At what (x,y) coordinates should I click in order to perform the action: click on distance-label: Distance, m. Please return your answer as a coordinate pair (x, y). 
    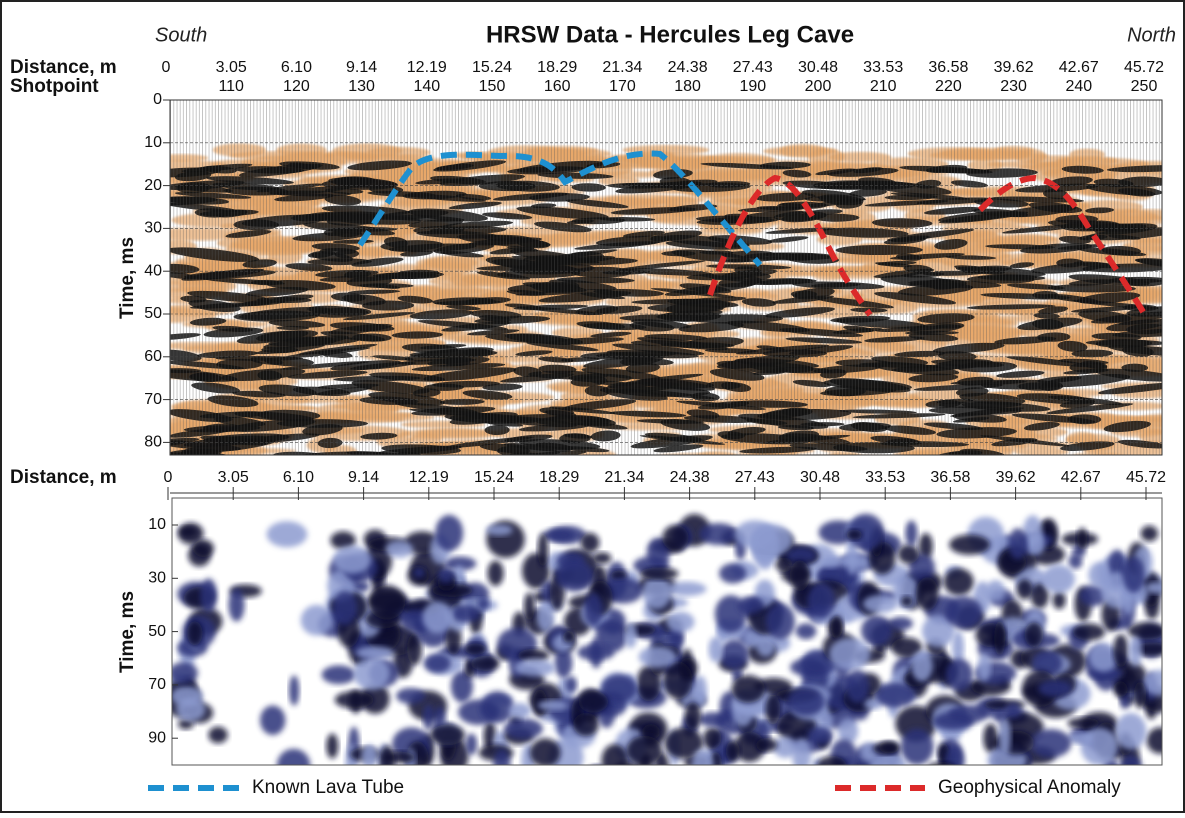
    Looking at the image, I should click on (63, 477).